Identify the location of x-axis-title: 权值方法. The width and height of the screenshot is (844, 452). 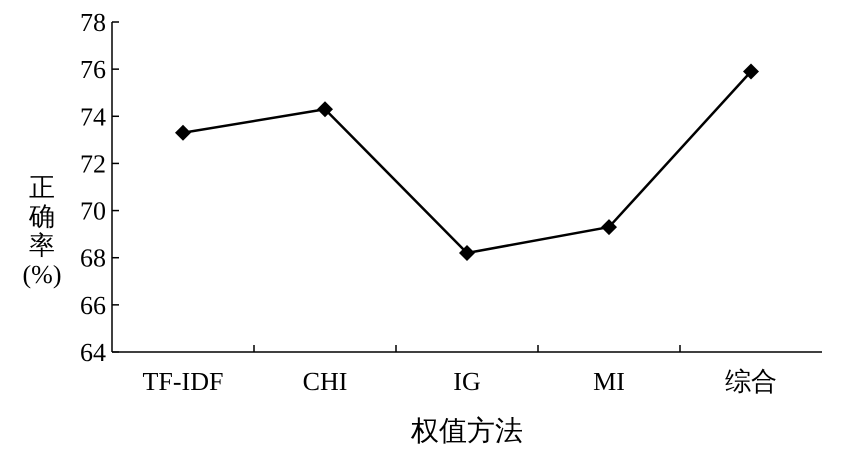
(466, 431).